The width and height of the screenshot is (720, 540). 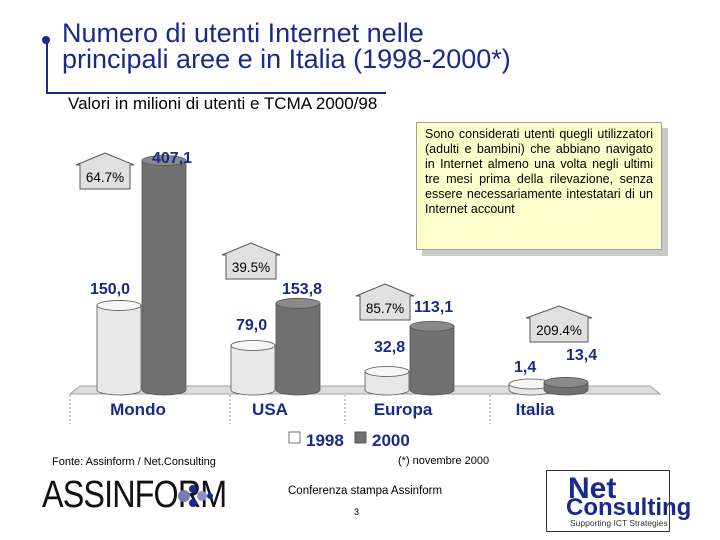 What do you see at coordinates (286, 59) in the screenshot?
I see `slide-title-line2: principali aree e in Italia (1998-2000*)` at bounding box center [286, 59].